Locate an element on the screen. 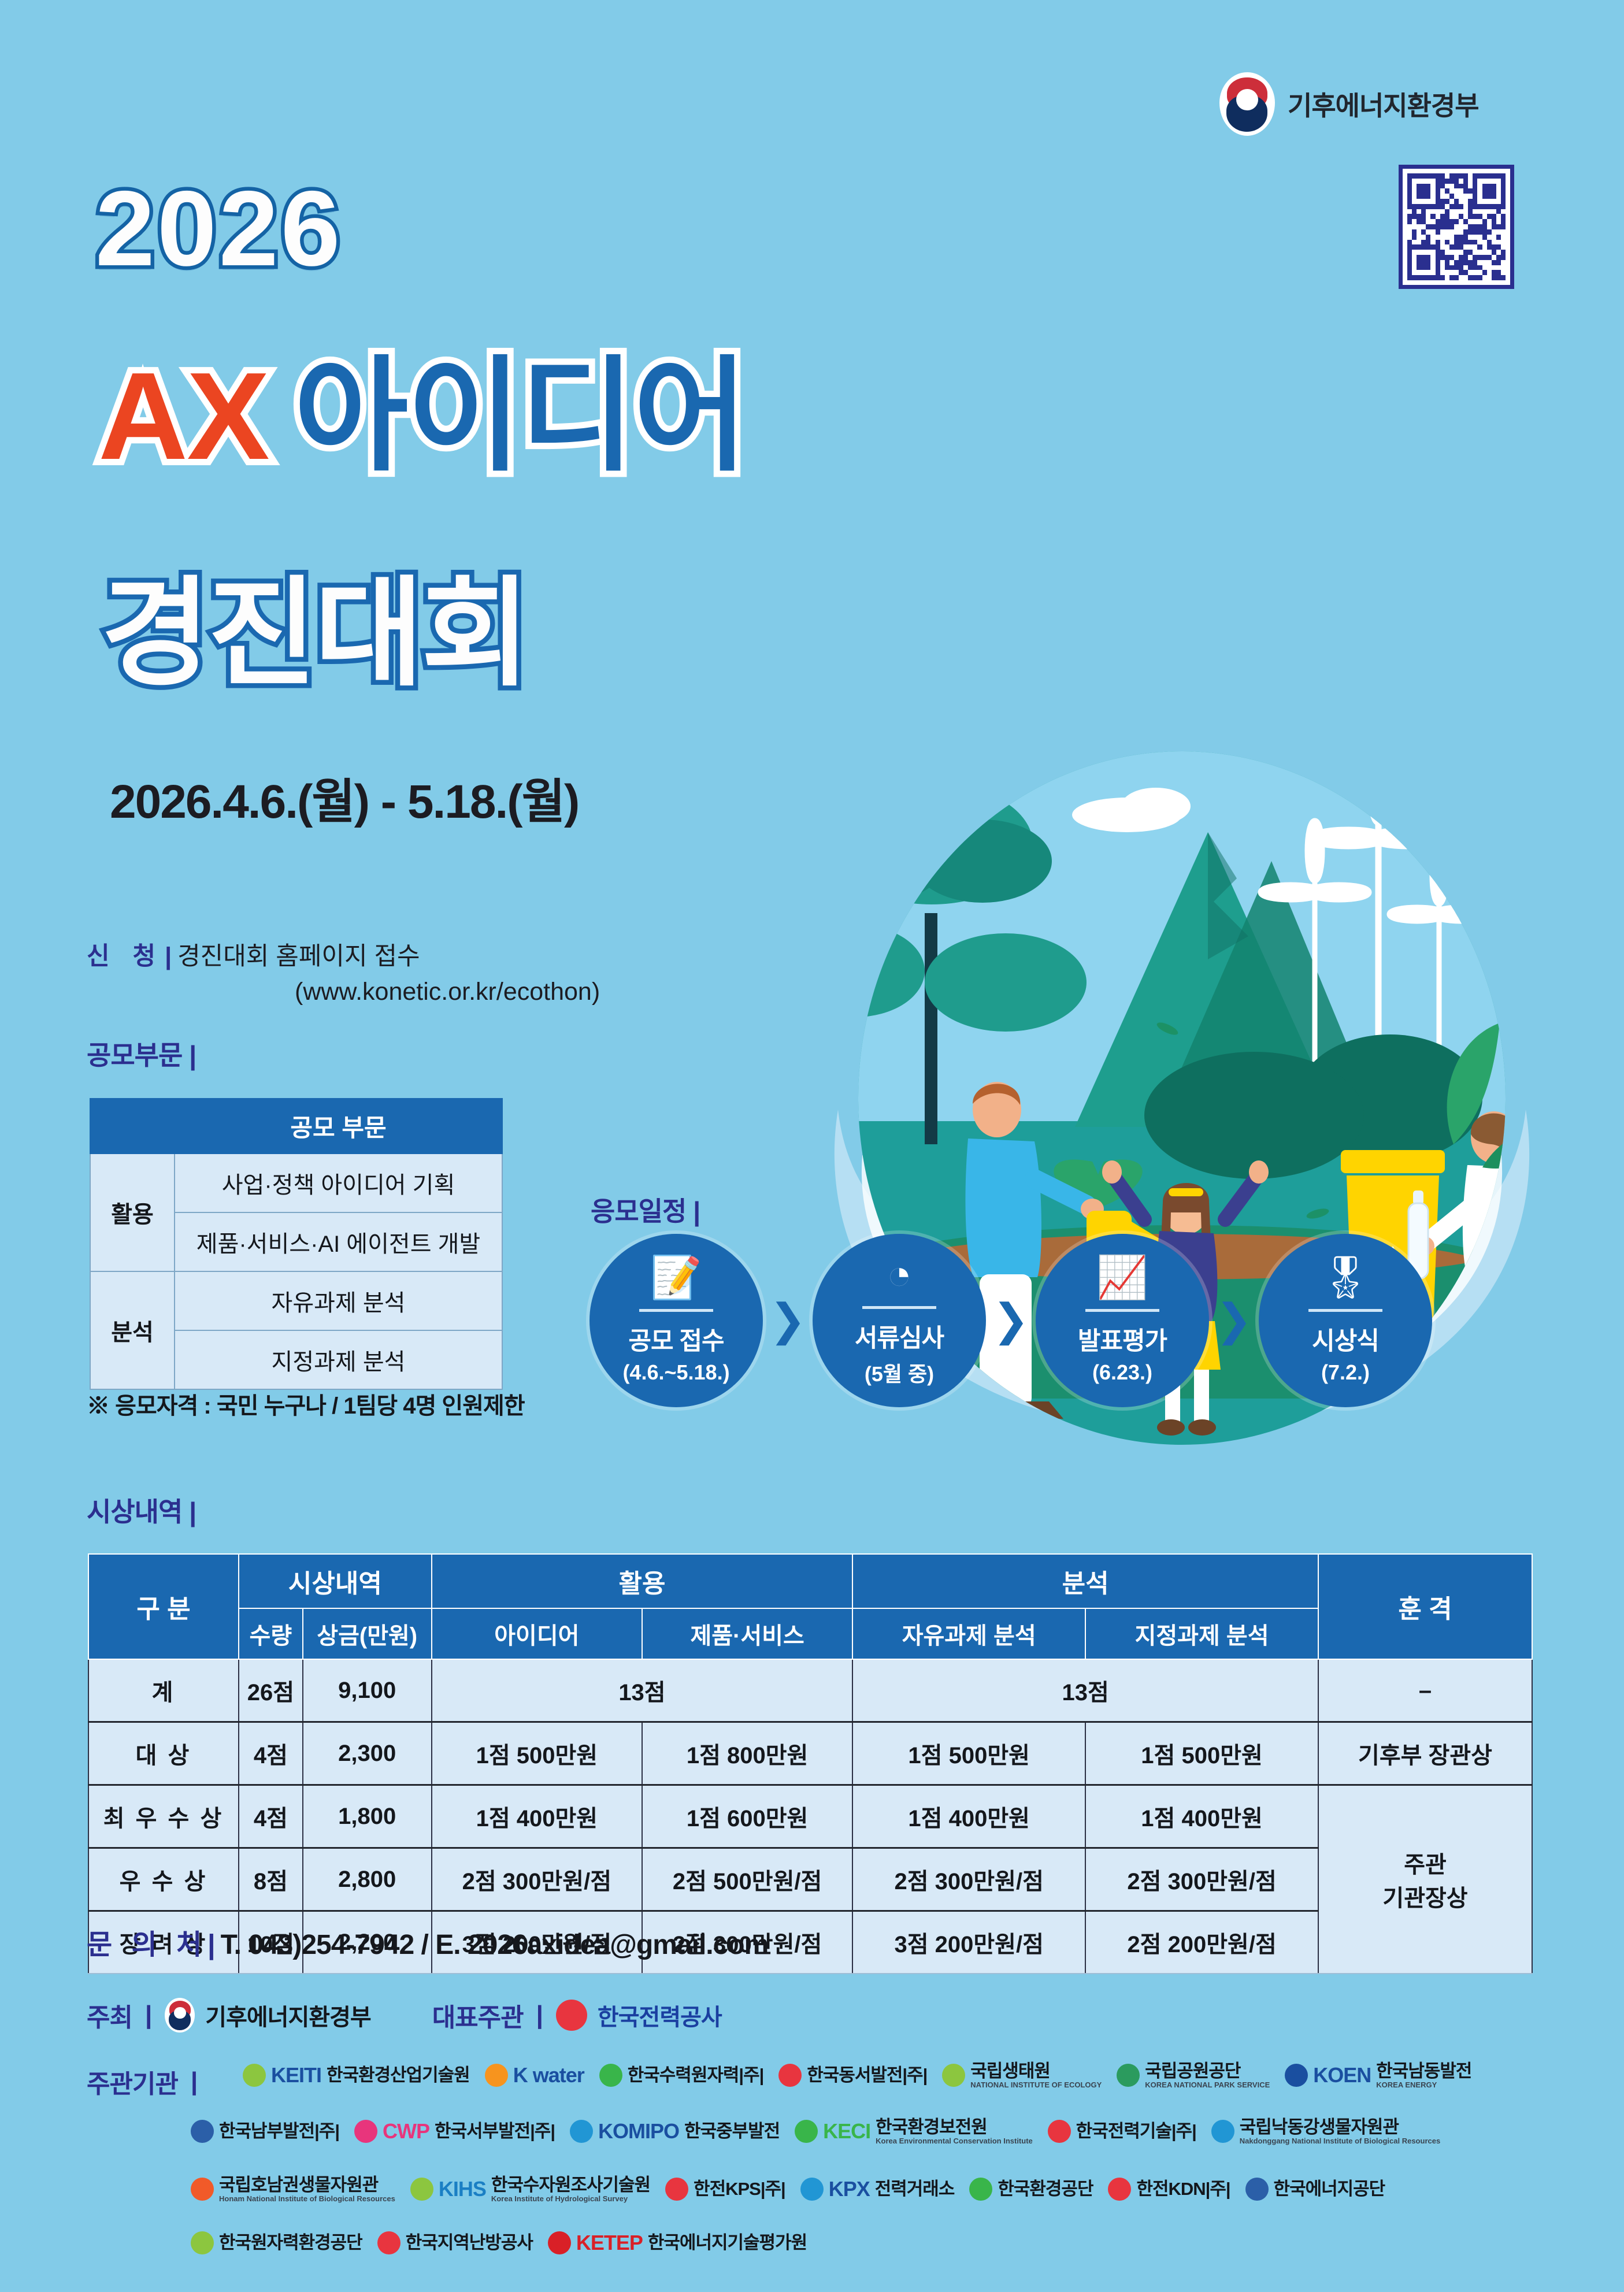  sponsor-logo: KETEP 한국에너지기술평가원 is located at coordinates (677, 2243).